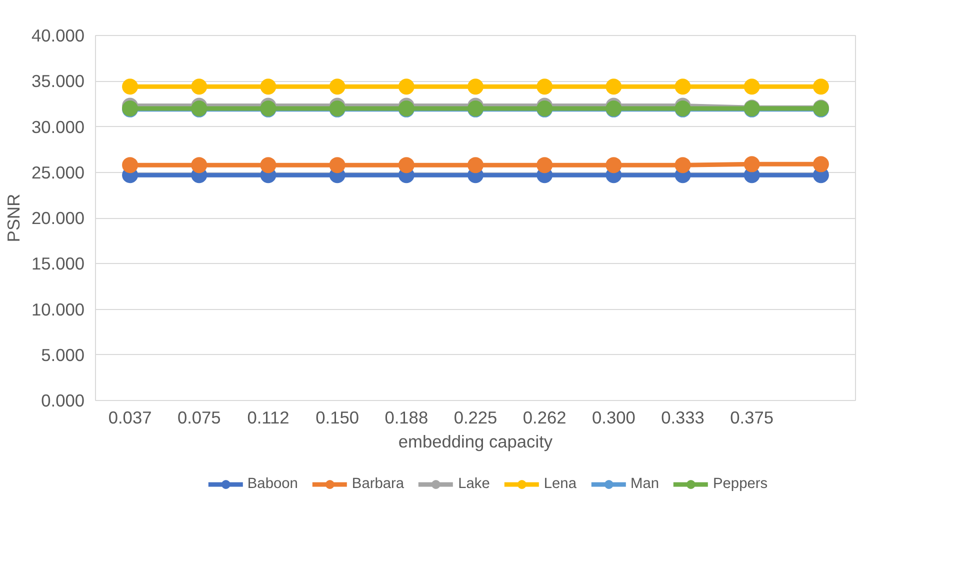 This screenshot has width=959, height=581. What do you see at coordinates (58, 264) in the screenshot?
I see `y-tick-label: 15.000` at bounding box center [58, 264].